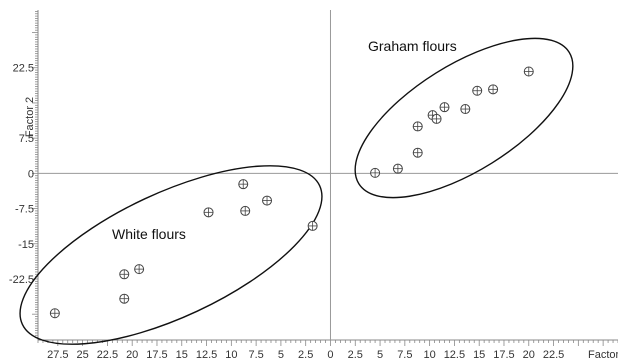  What do you see at coordinates (57, 355) in the screenshot?
I see `x-tick-label: 27.5` at bounding box center [57, 355].